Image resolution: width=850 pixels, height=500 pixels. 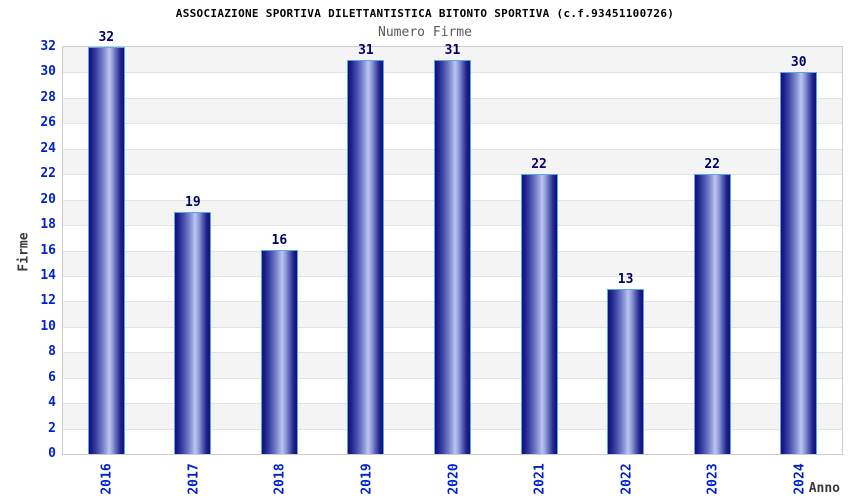 I want to click on bar-value-label-2017: 19, so click(x=193, y=202).